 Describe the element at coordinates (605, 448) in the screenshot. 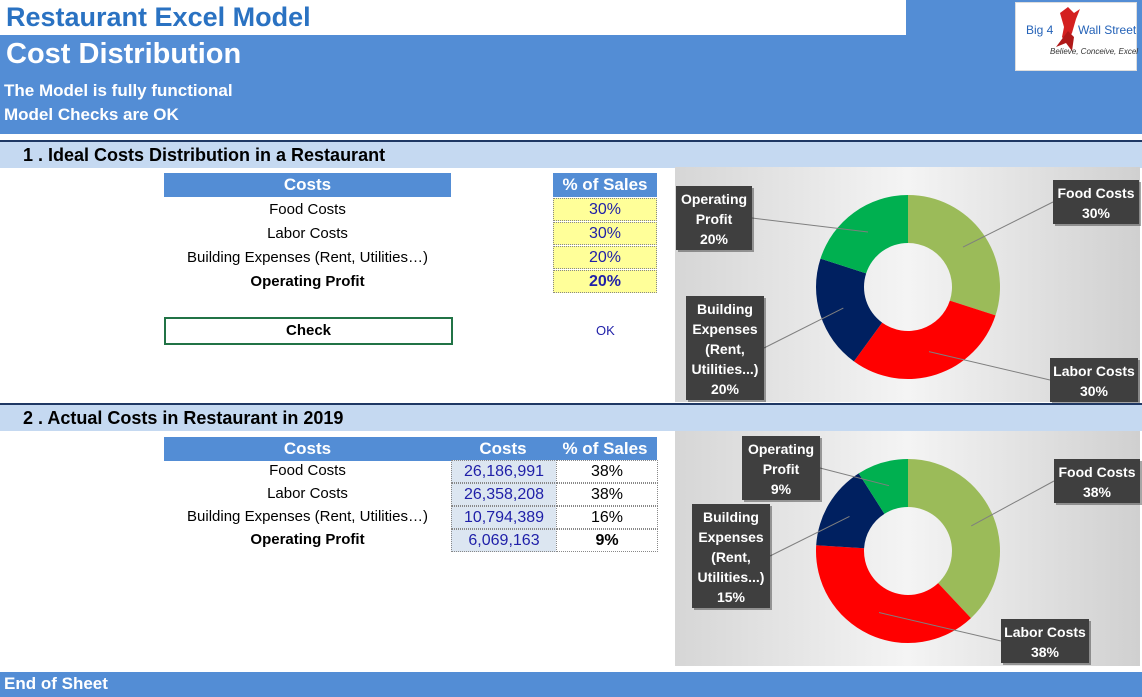

I see `s2-pct-header: % of Sales` at that location.